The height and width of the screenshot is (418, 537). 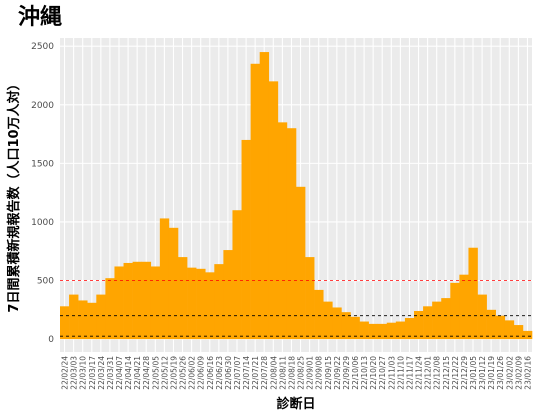 I want to click on x-tick-label: 22/07/14, so click(x=246, y=373).